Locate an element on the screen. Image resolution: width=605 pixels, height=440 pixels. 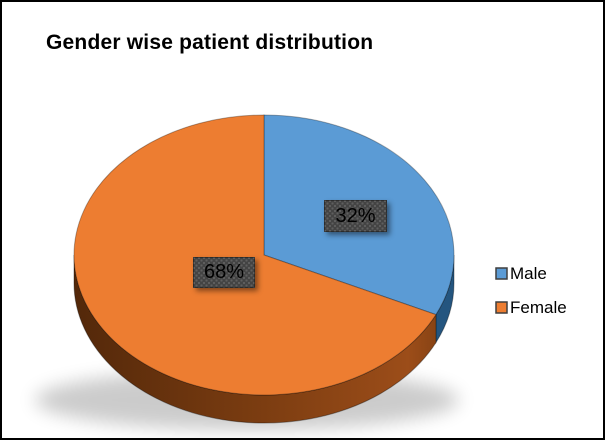
data-label-female: 68% is located at coordinates (224, 272).